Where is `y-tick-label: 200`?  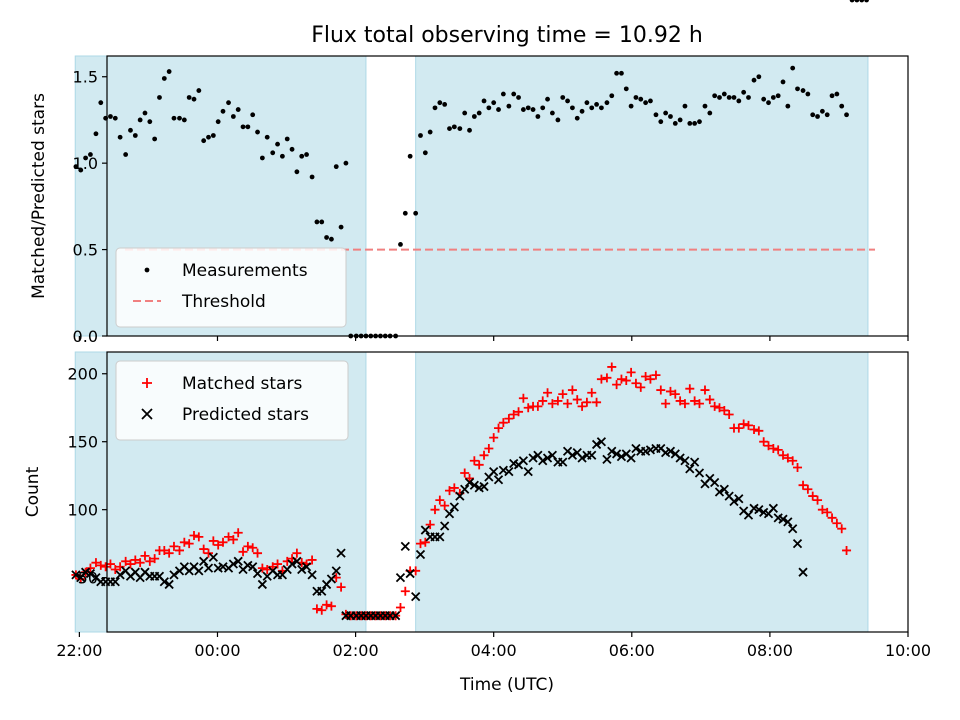 y-tick-label: 200 is located at coordinates (82, 374).